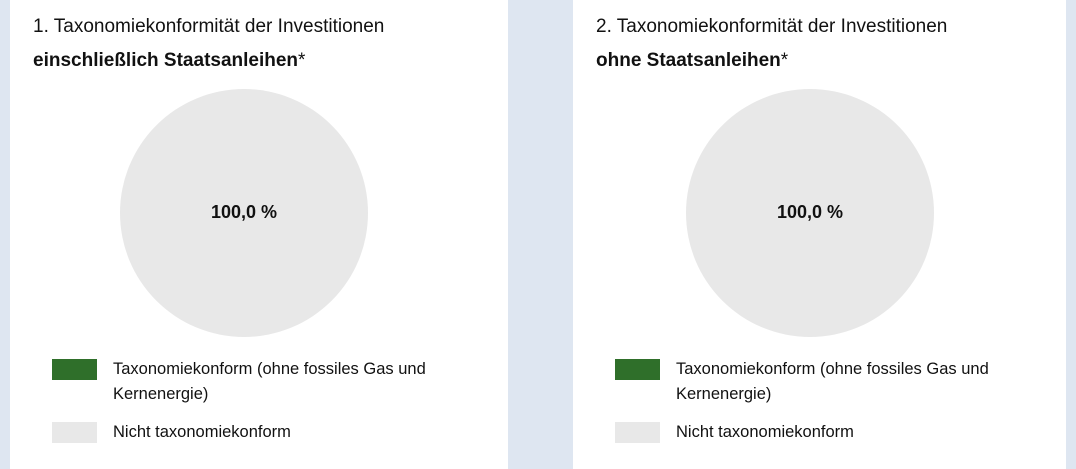 The image size is (1076, 469). I want to click on title-emphasis: einschließlich Staatsanleihen, so click(166, 60).